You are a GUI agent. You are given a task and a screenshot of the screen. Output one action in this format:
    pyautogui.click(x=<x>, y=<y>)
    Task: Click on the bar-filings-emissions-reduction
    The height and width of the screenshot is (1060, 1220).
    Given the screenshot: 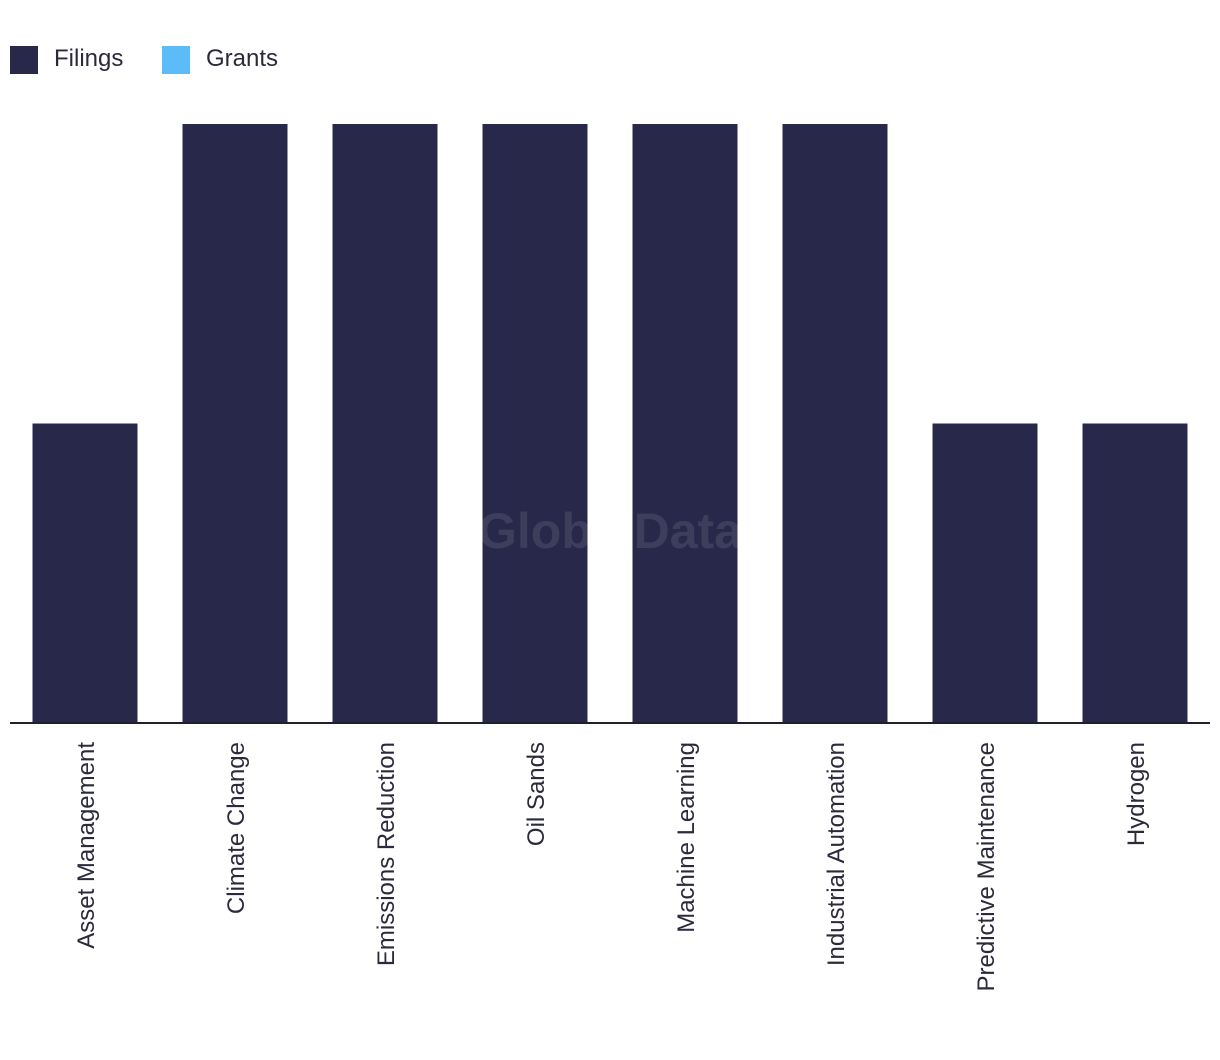 What is the action you would take?
    pyautogui.click(x=385, y=423)
    